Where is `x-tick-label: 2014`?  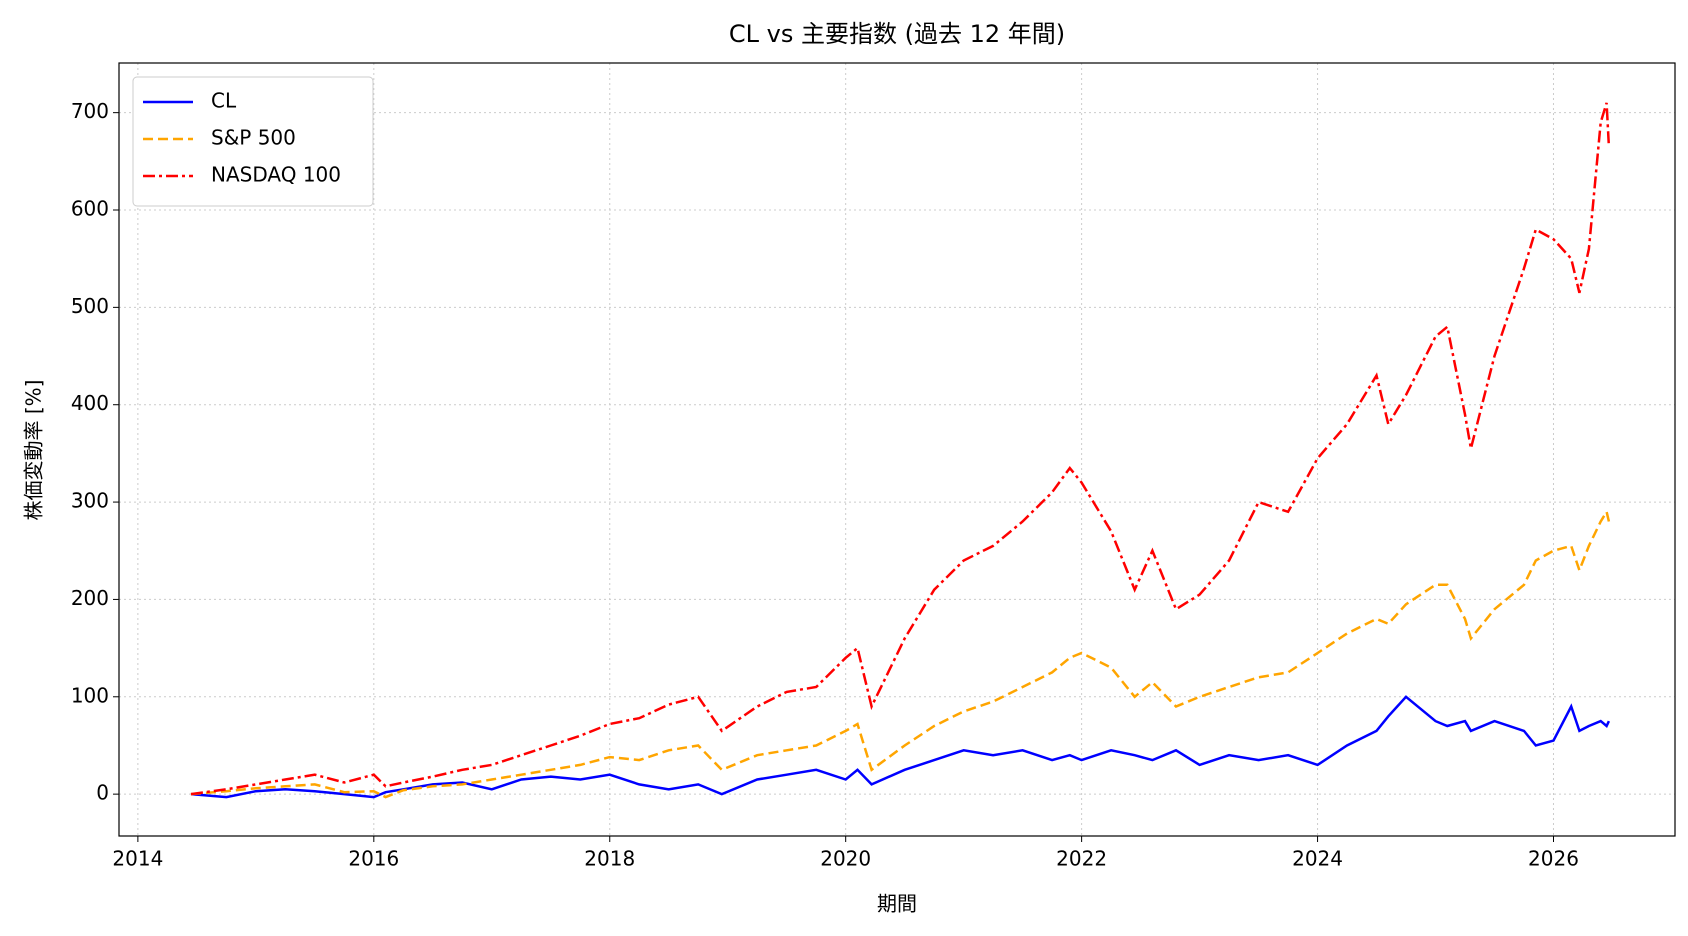
x-tick-label: 2014 is located at coordinates (137, 859).